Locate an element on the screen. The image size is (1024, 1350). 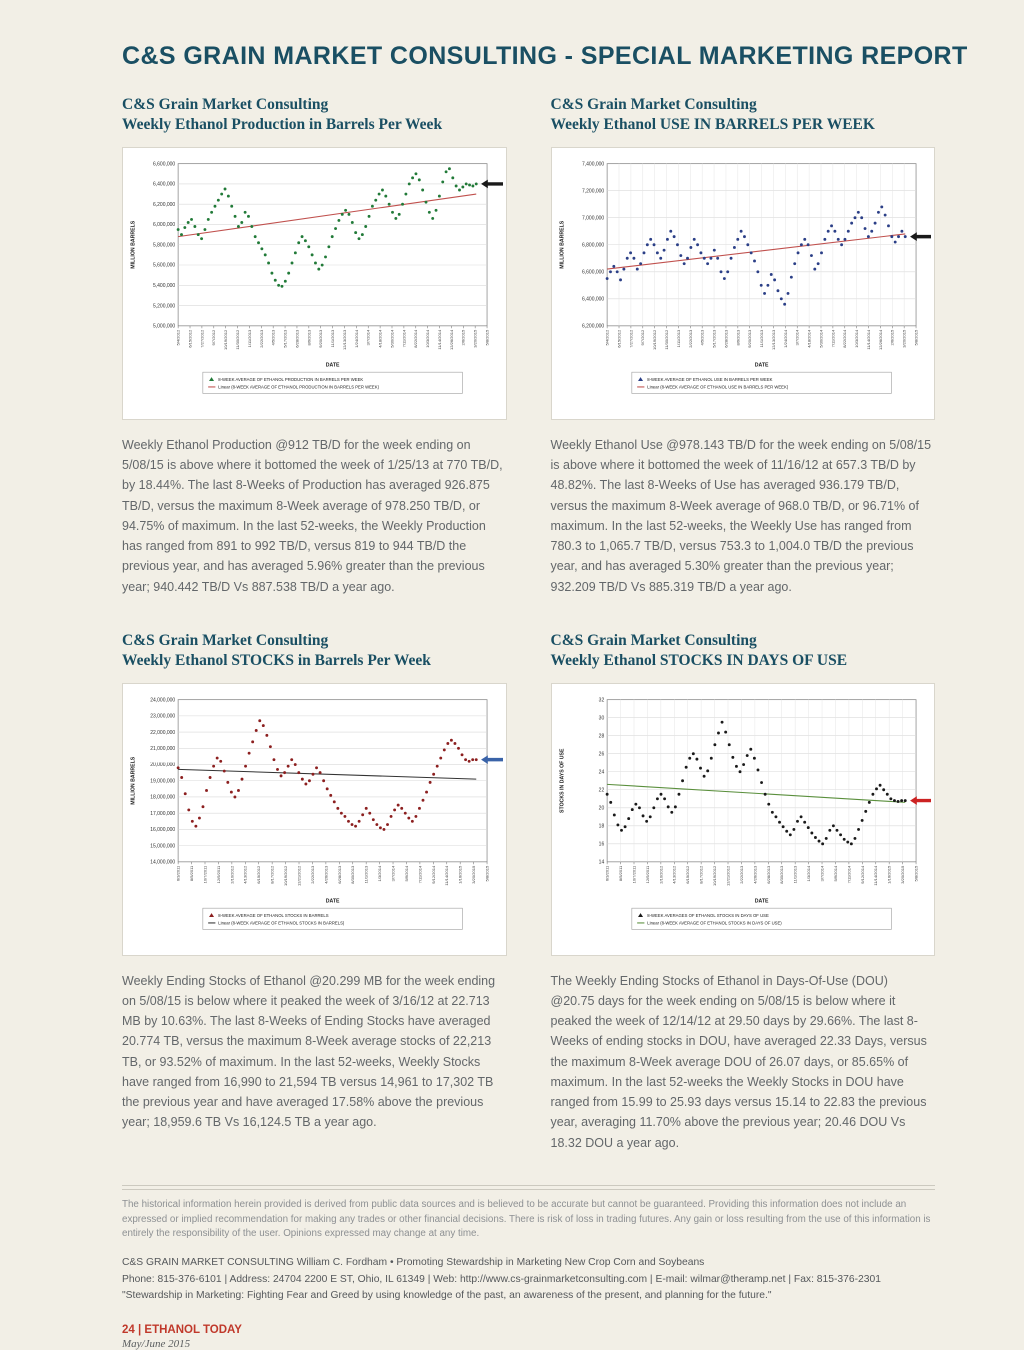
svg-text: 9/7/2012 is located at coordinates (642, 337).